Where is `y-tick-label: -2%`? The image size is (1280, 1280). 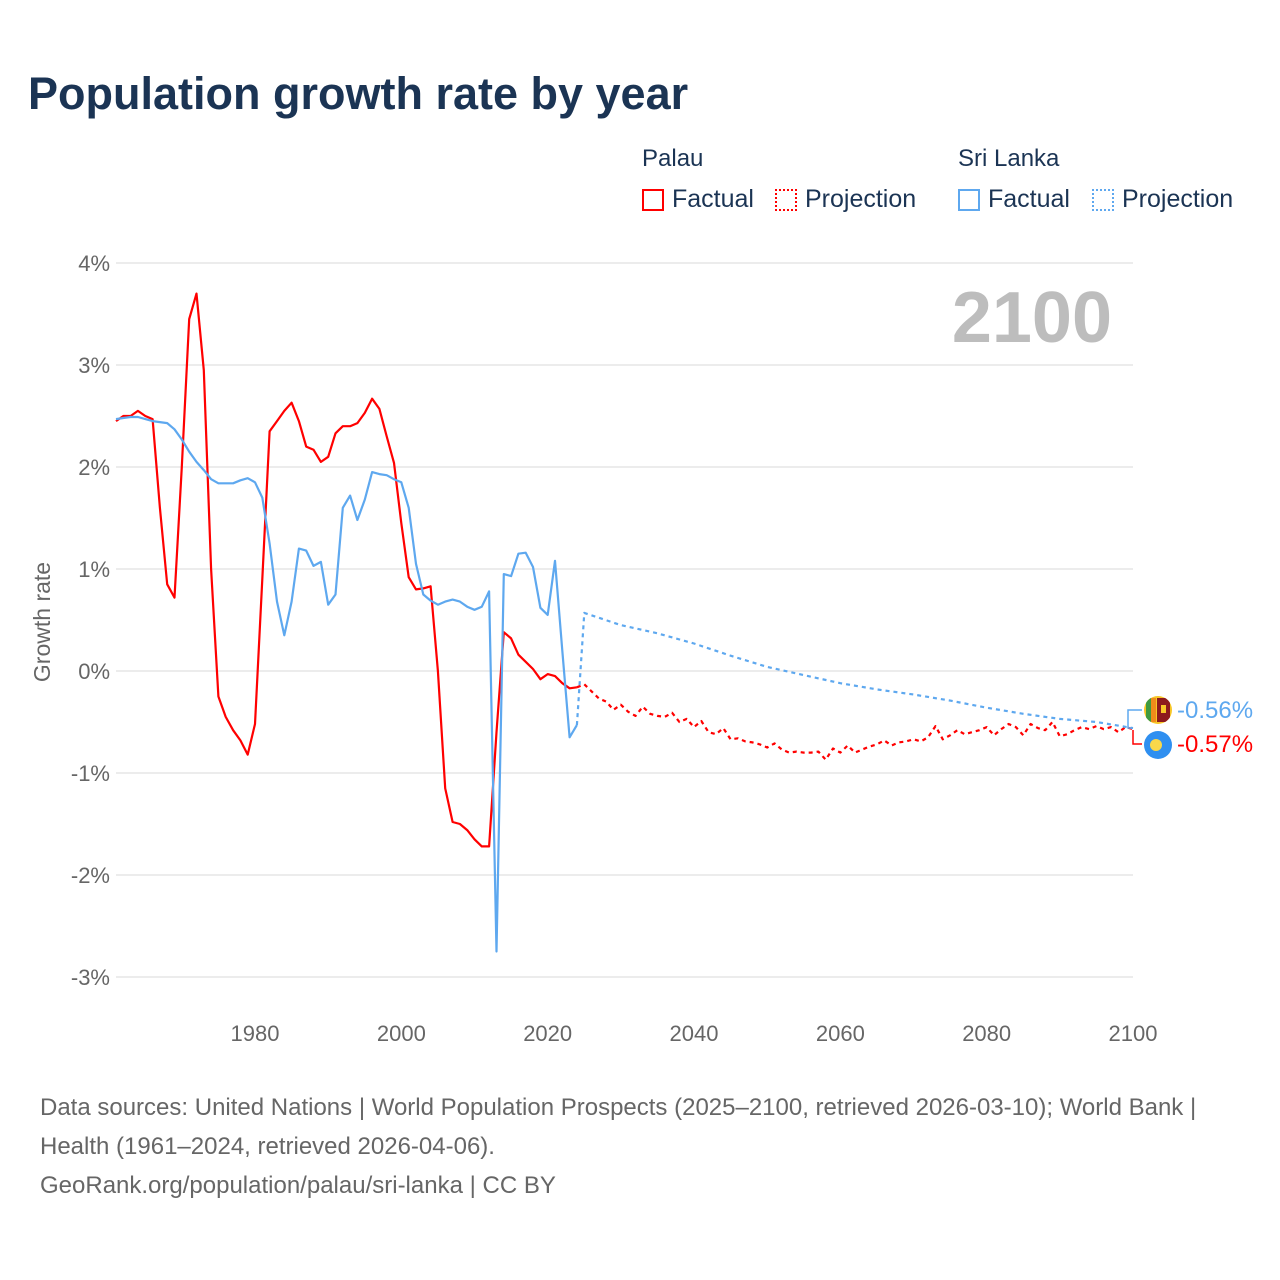
y-tick-label: -2% is located at coordinates (90, 875).